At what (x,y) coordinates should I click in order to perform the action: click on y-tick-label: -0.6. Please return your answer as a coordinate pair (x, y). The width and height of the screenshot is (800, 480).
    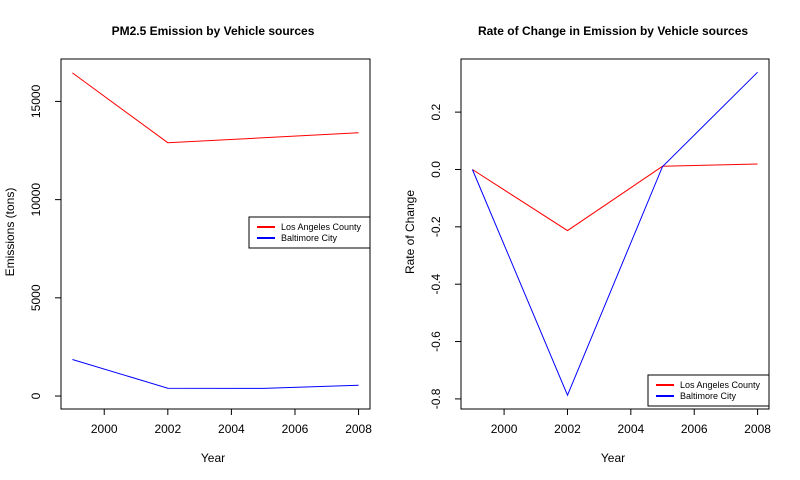
    Looking at the image, I should click on (436, 341).